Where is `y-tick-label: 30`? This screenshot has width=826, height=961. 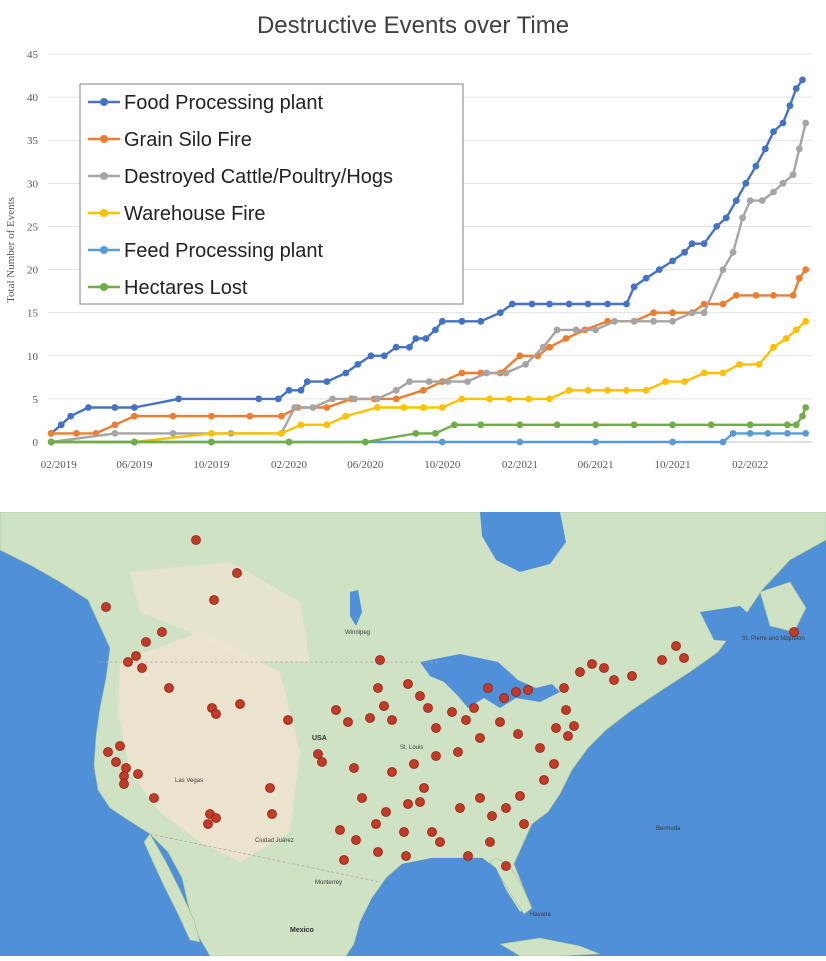
y-tick-label: 30 is located at coordinates (33, 184).